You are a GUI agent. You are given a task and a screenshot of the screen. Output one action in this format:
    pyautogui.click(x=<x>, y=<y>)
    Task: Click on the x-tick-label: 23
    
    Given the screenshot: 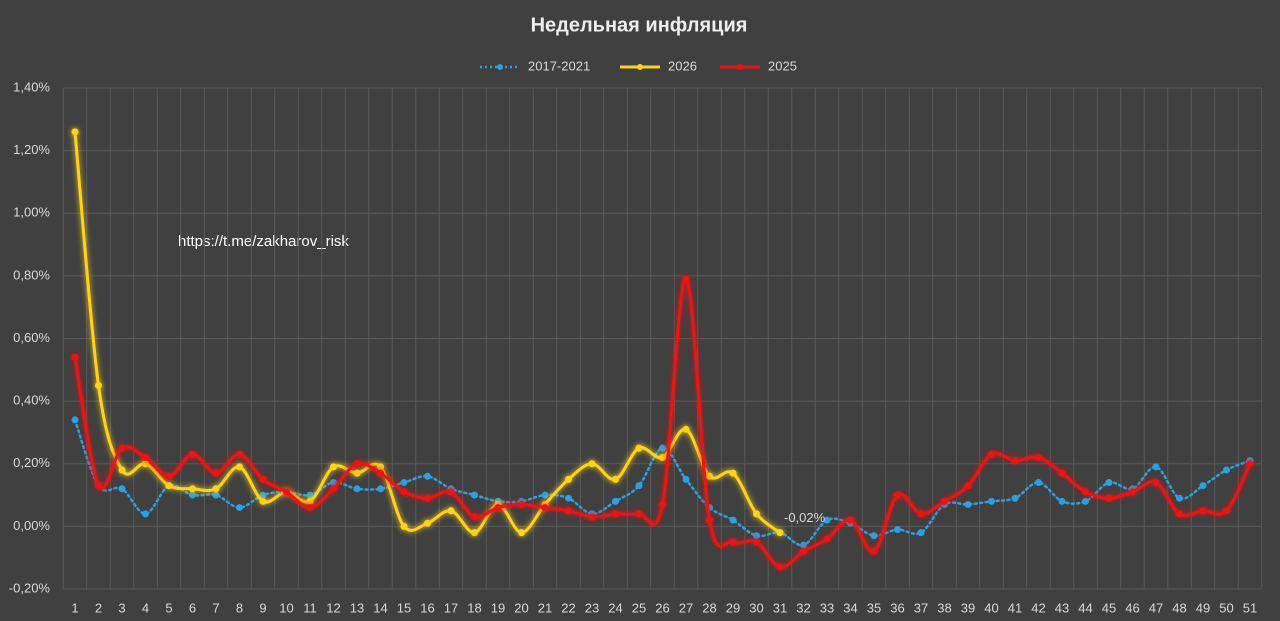 What is the action you would take?
    pyautogui.click(x=592, y=607)
    